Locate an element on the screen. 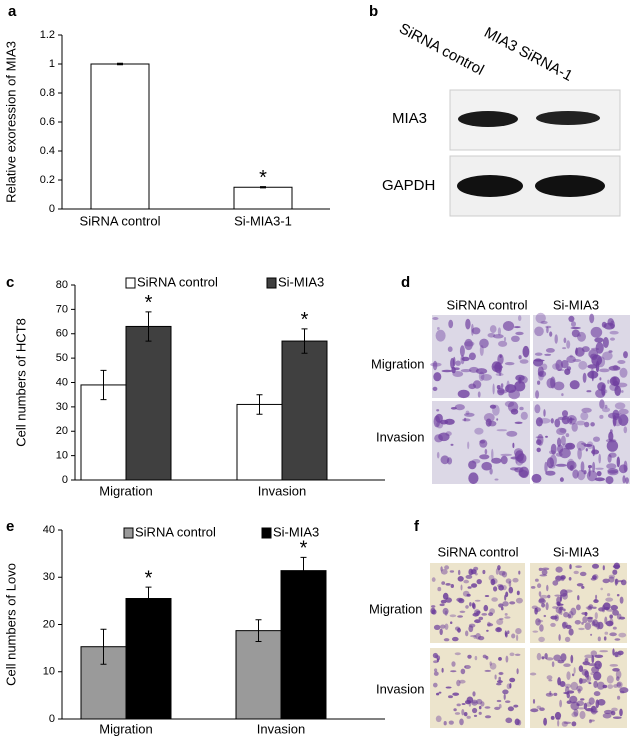 This screenshot has height=737, width=638. column-label: Si-MIA3 is located at coordinates (576, 304).